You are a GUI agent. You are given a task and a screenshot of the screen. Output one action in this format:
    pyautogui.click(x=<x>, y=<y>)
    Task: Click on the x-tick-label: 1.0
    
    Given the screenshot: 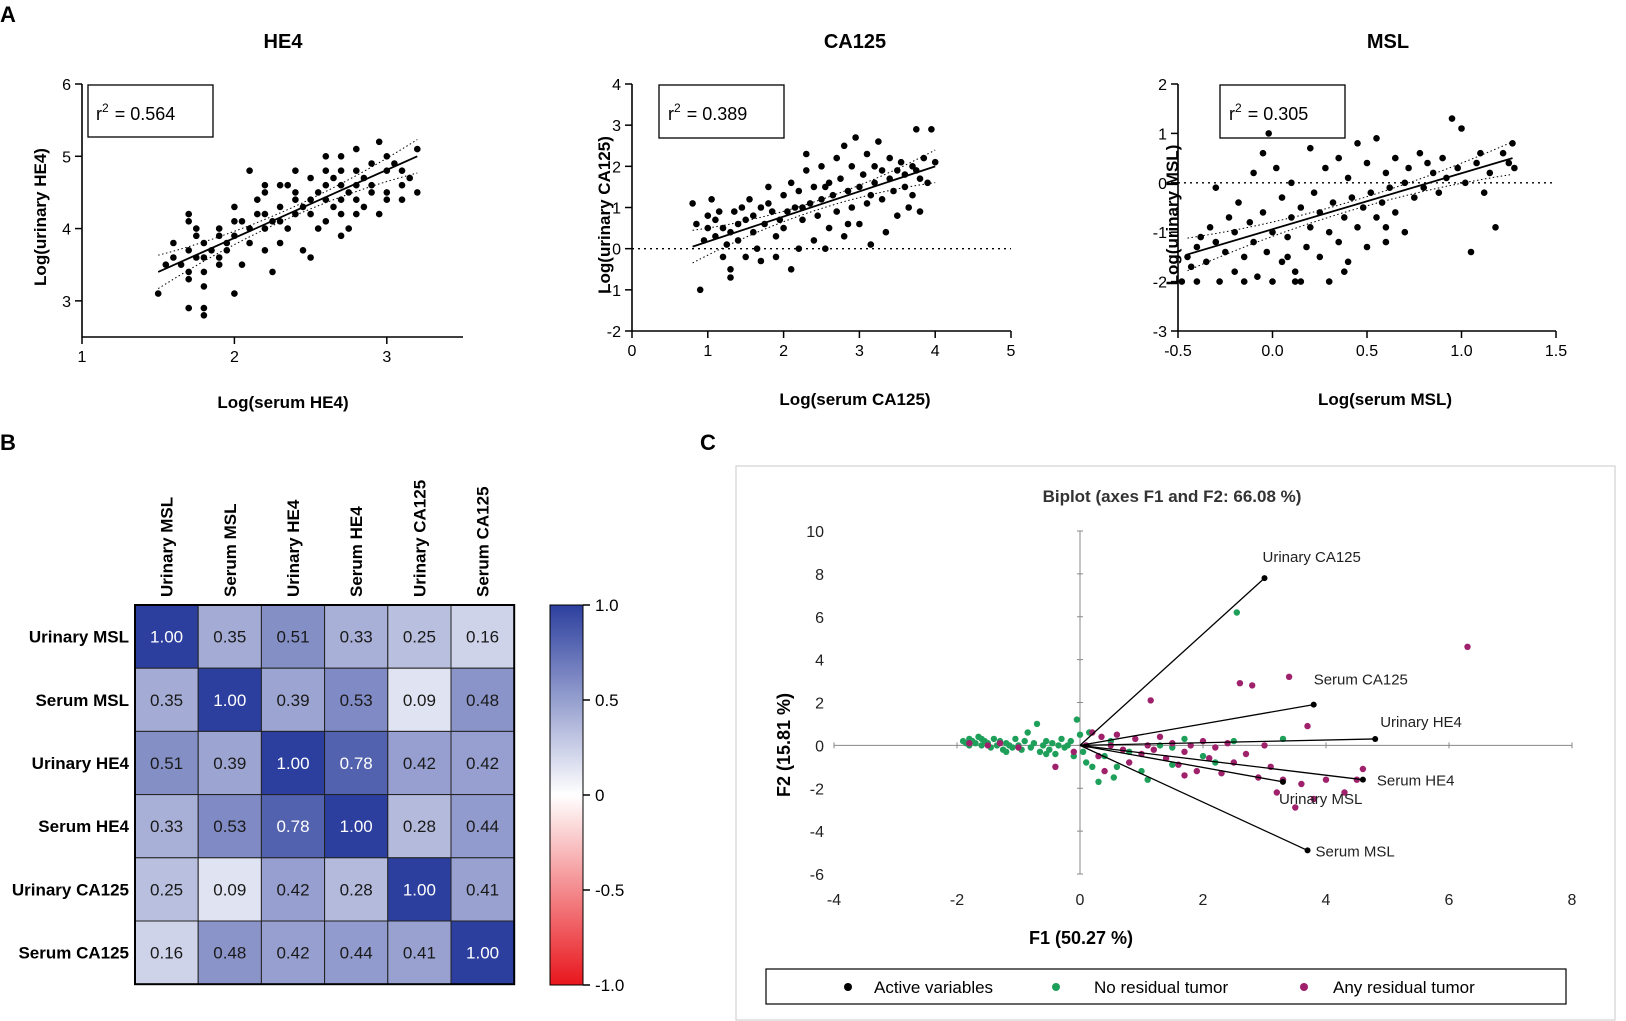 What is the action you would take?
    pyautogui.click(x=1461, y=351)
    